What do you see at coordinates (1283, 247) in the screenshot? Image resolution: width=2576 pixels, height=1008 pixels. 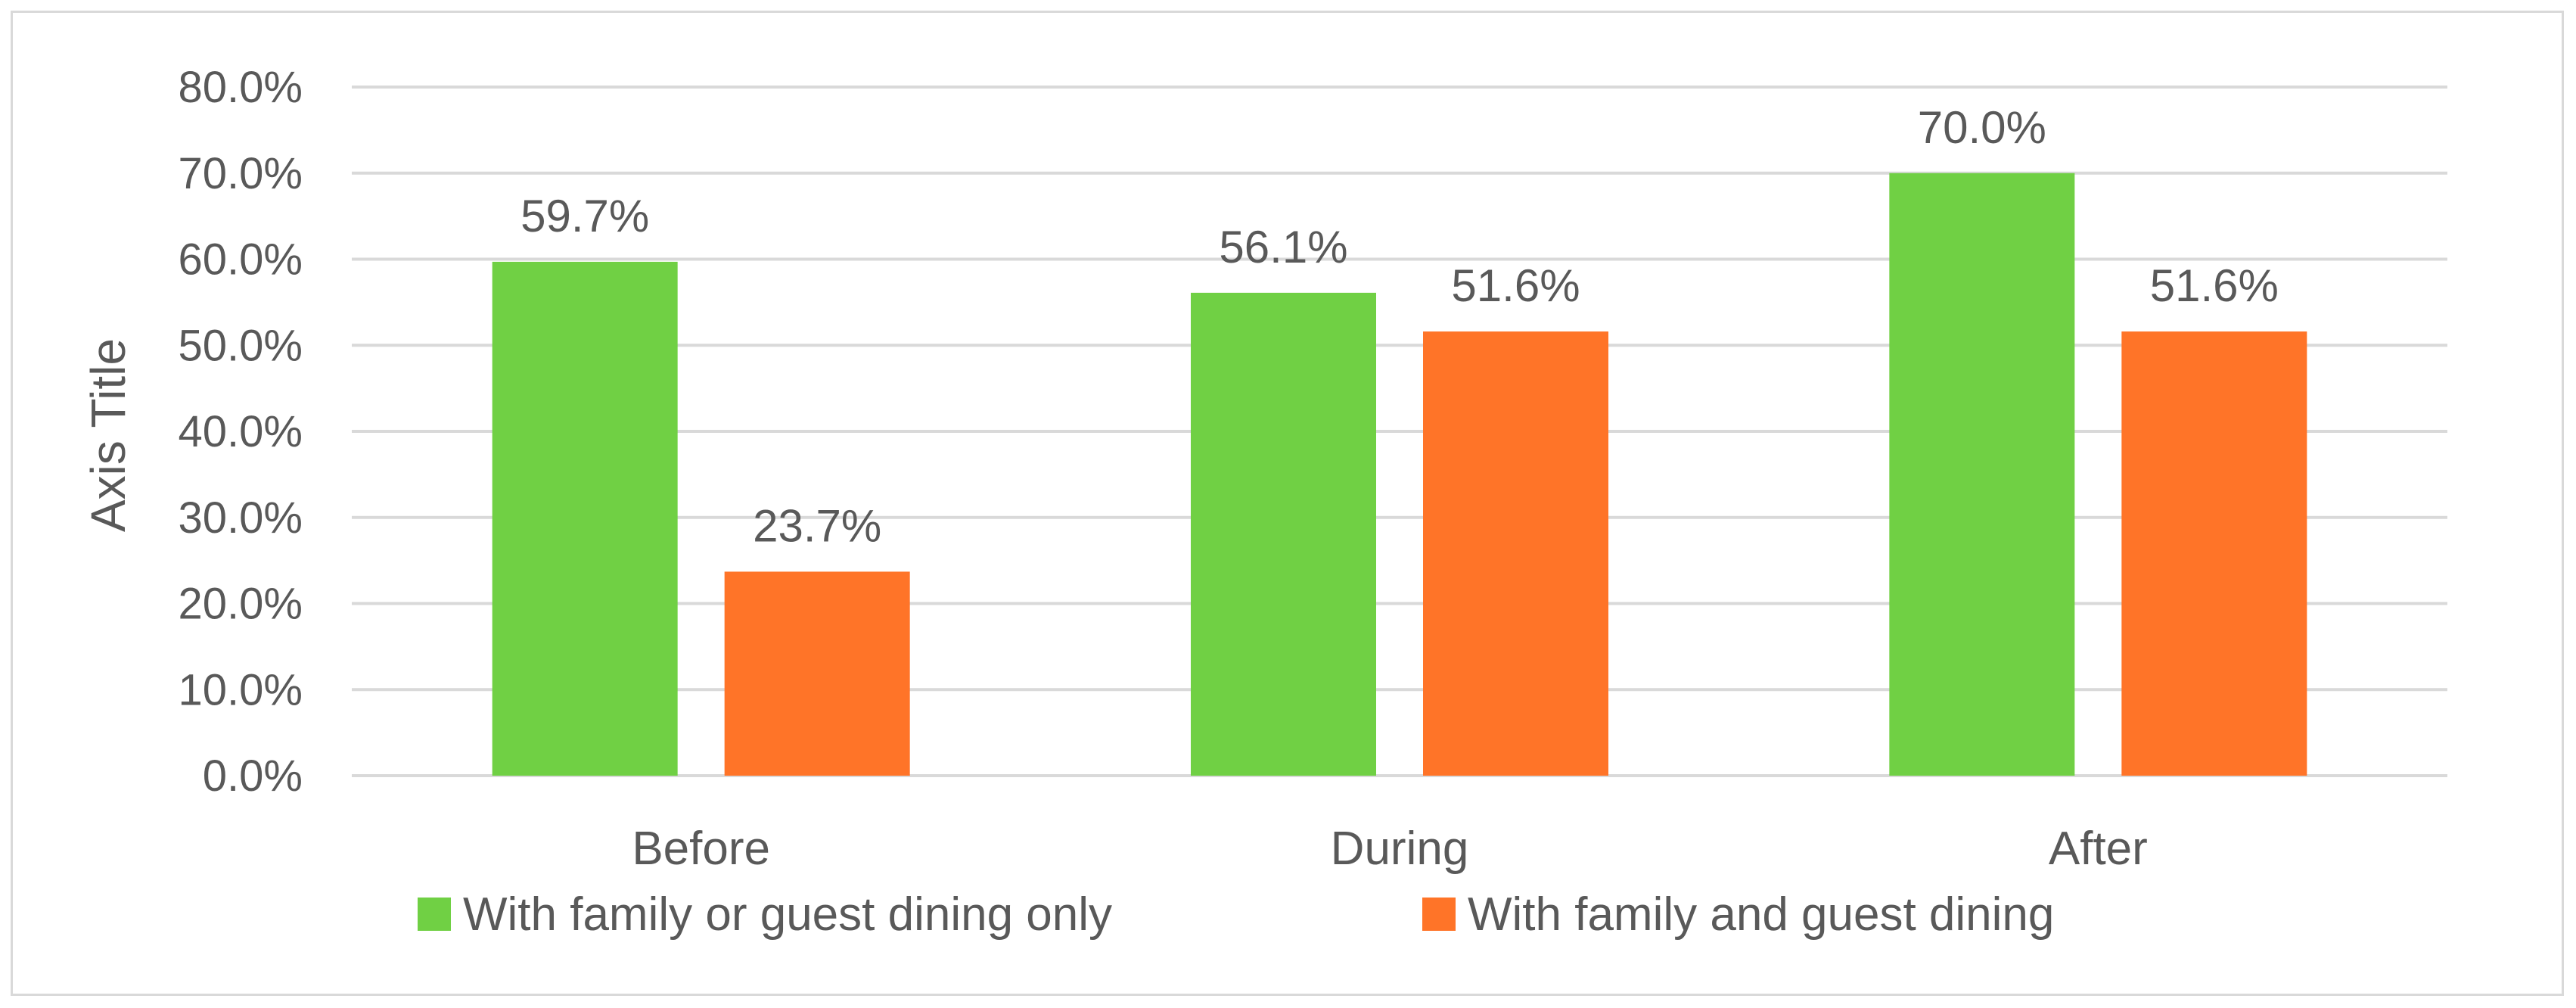 I see `data-label: 56.1%` at bounding box center [1283, 247].